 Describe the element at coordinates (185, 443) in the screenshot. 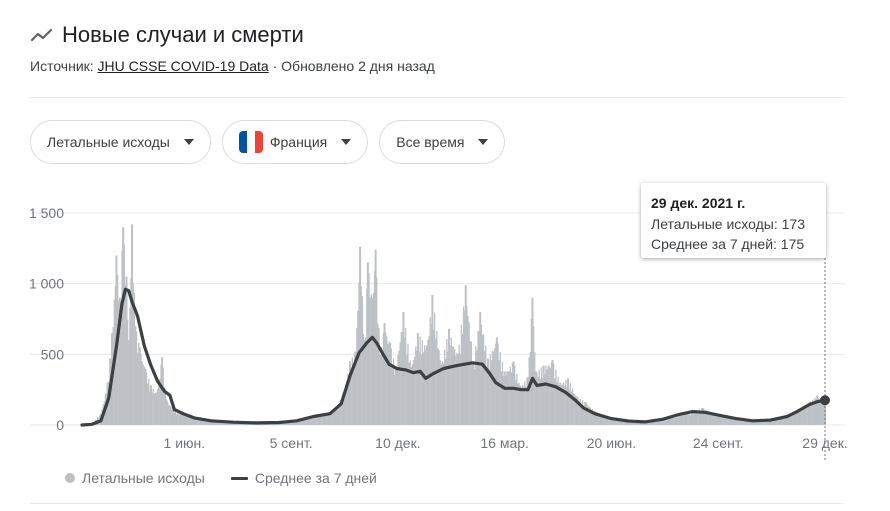

I see `x-tick-label: 1 июн.` at that location.